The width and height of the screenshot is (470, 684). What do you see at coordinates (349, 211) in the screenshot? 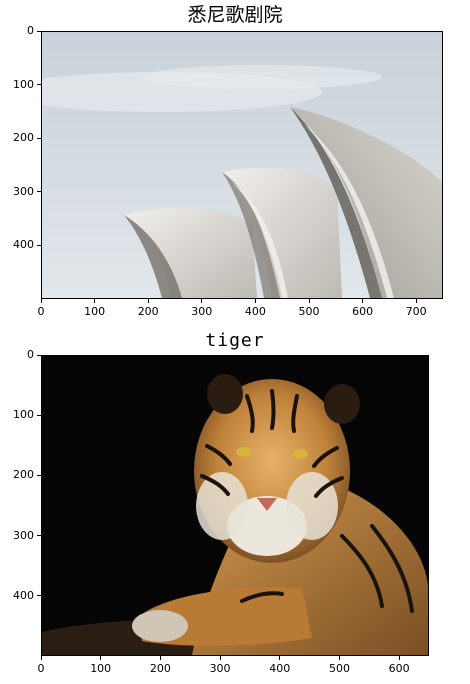
I see `shell-right-light` at bounding box center [349, 211].